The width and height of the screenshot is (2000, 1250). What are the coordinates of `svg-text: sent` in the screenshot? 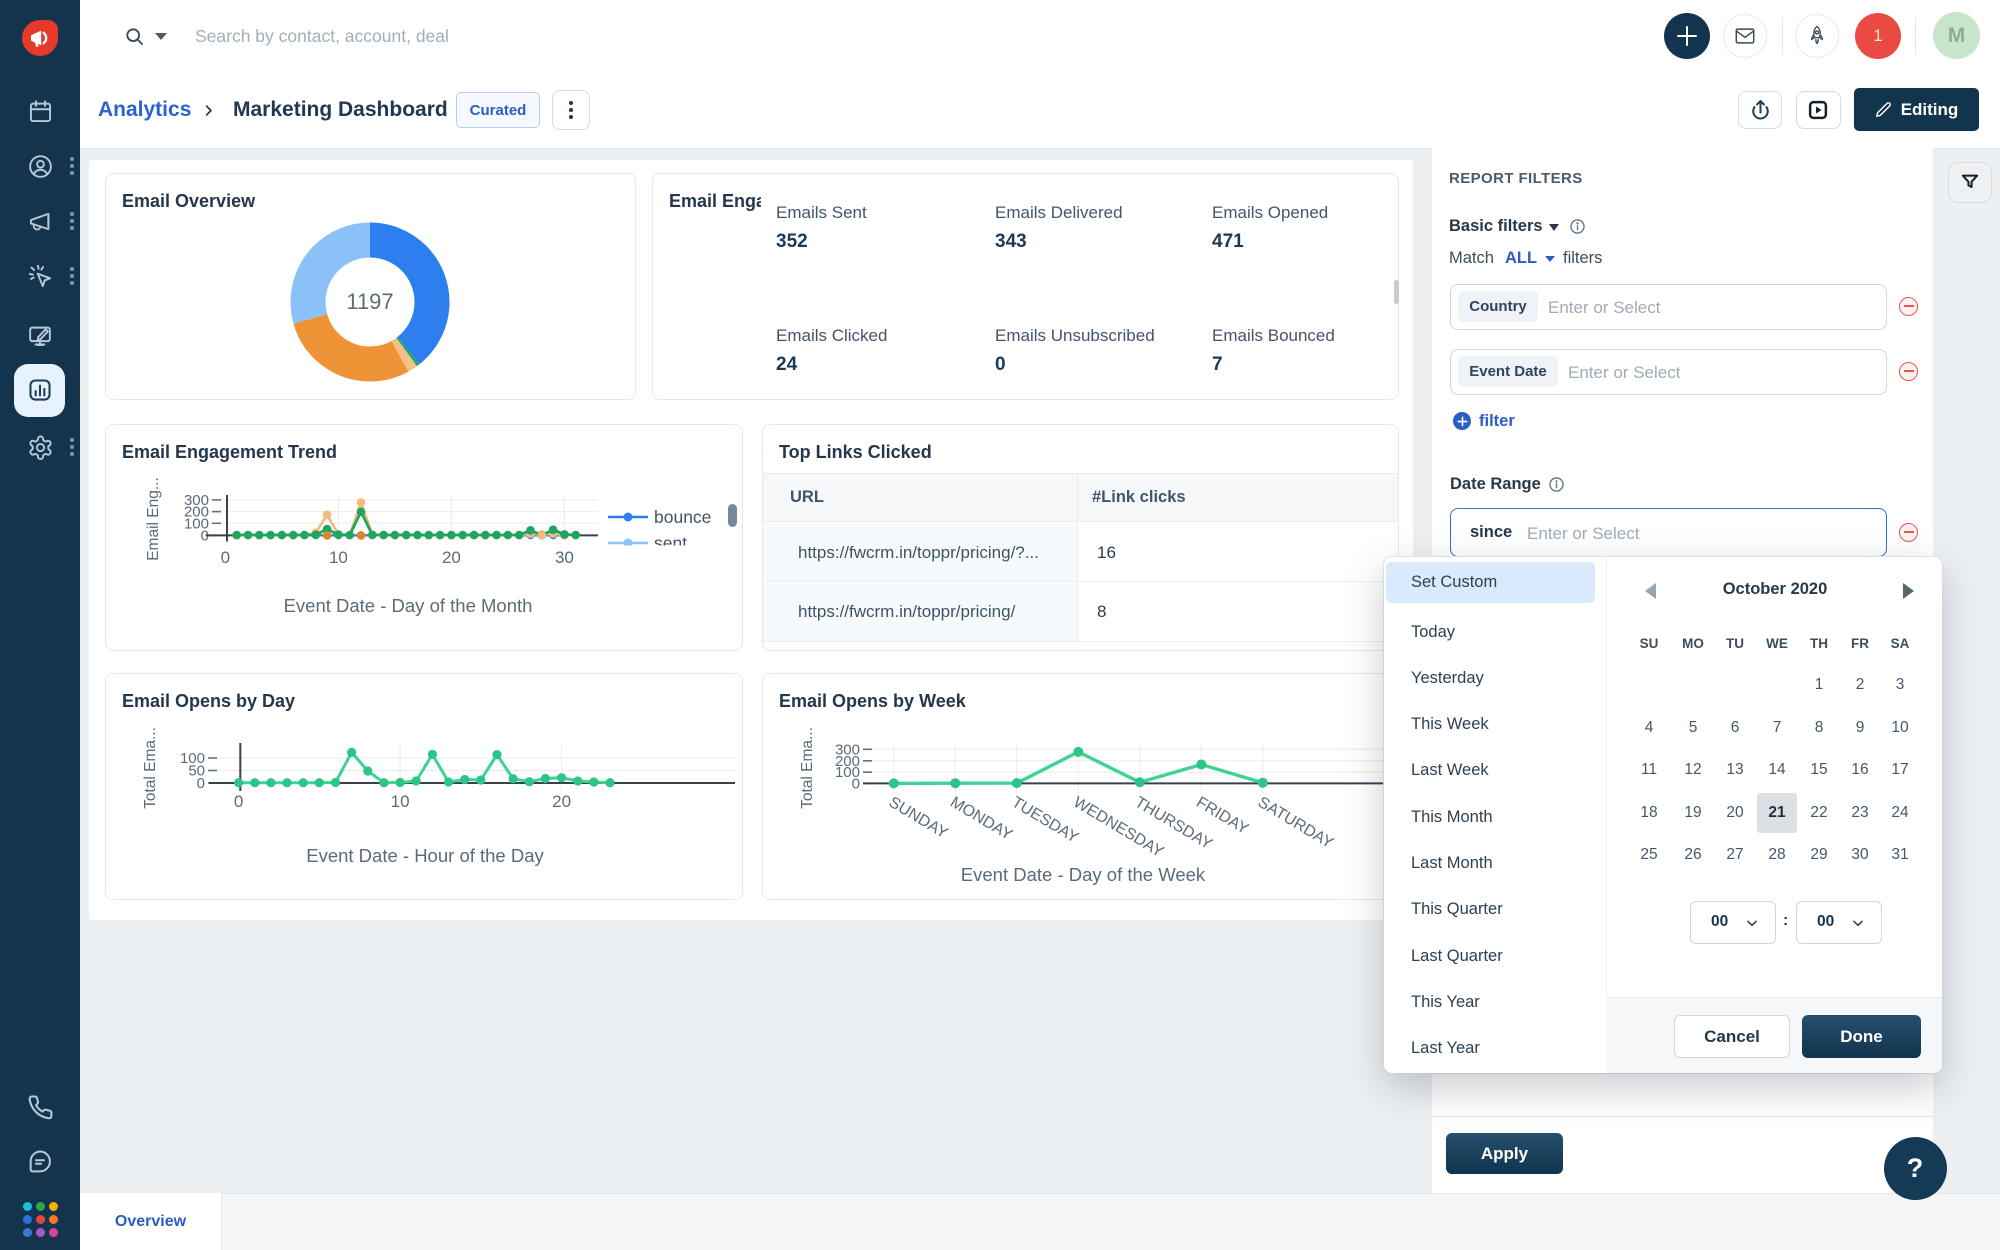 It's located at (670, 543).